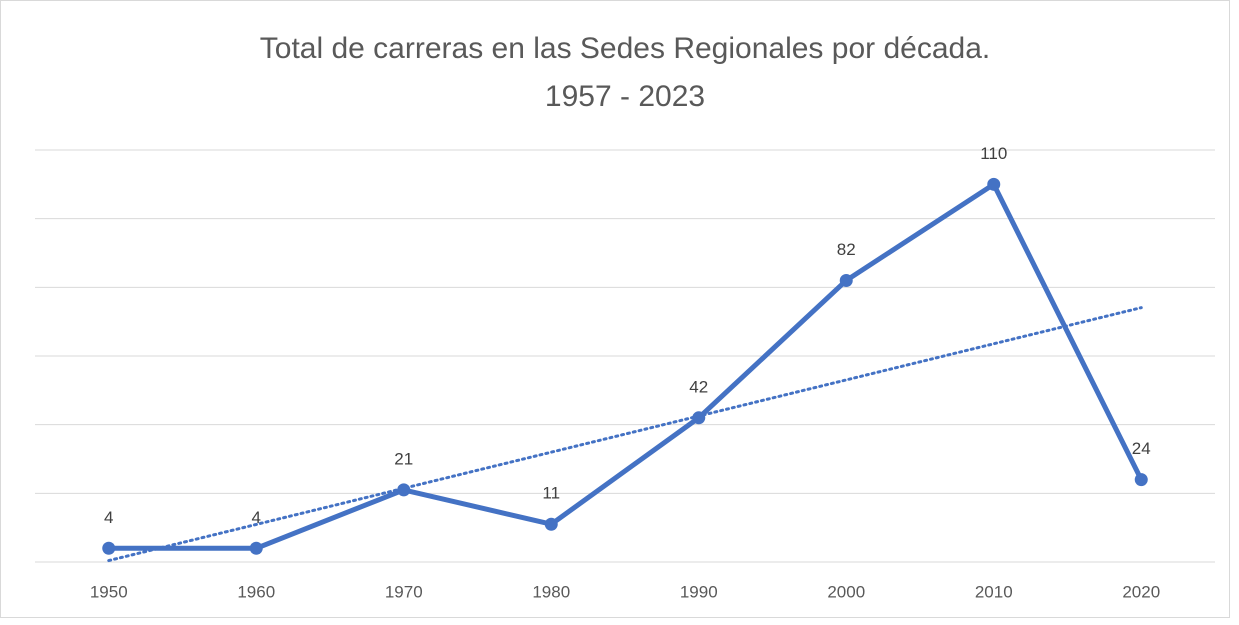 The image size is (1239, 625). Describe the element at coordinates (404, 591) in the screenshot. I see `x-tick-label: 1970` at that location.